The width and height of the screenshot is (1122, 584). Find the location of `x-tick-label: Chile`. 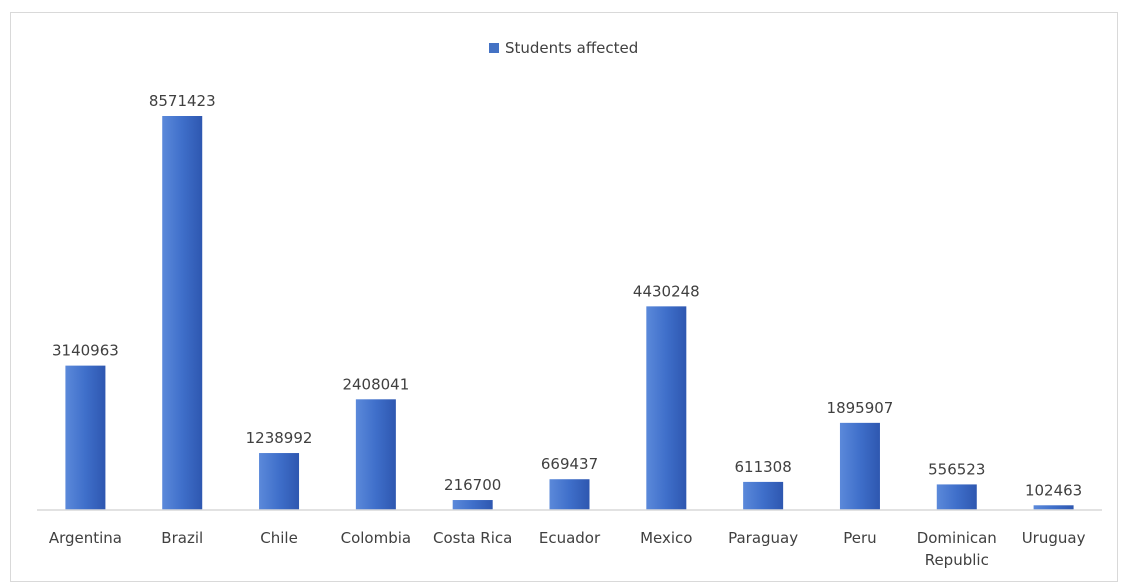

x-tick-label: Chile is located at coordinates (279, 538).